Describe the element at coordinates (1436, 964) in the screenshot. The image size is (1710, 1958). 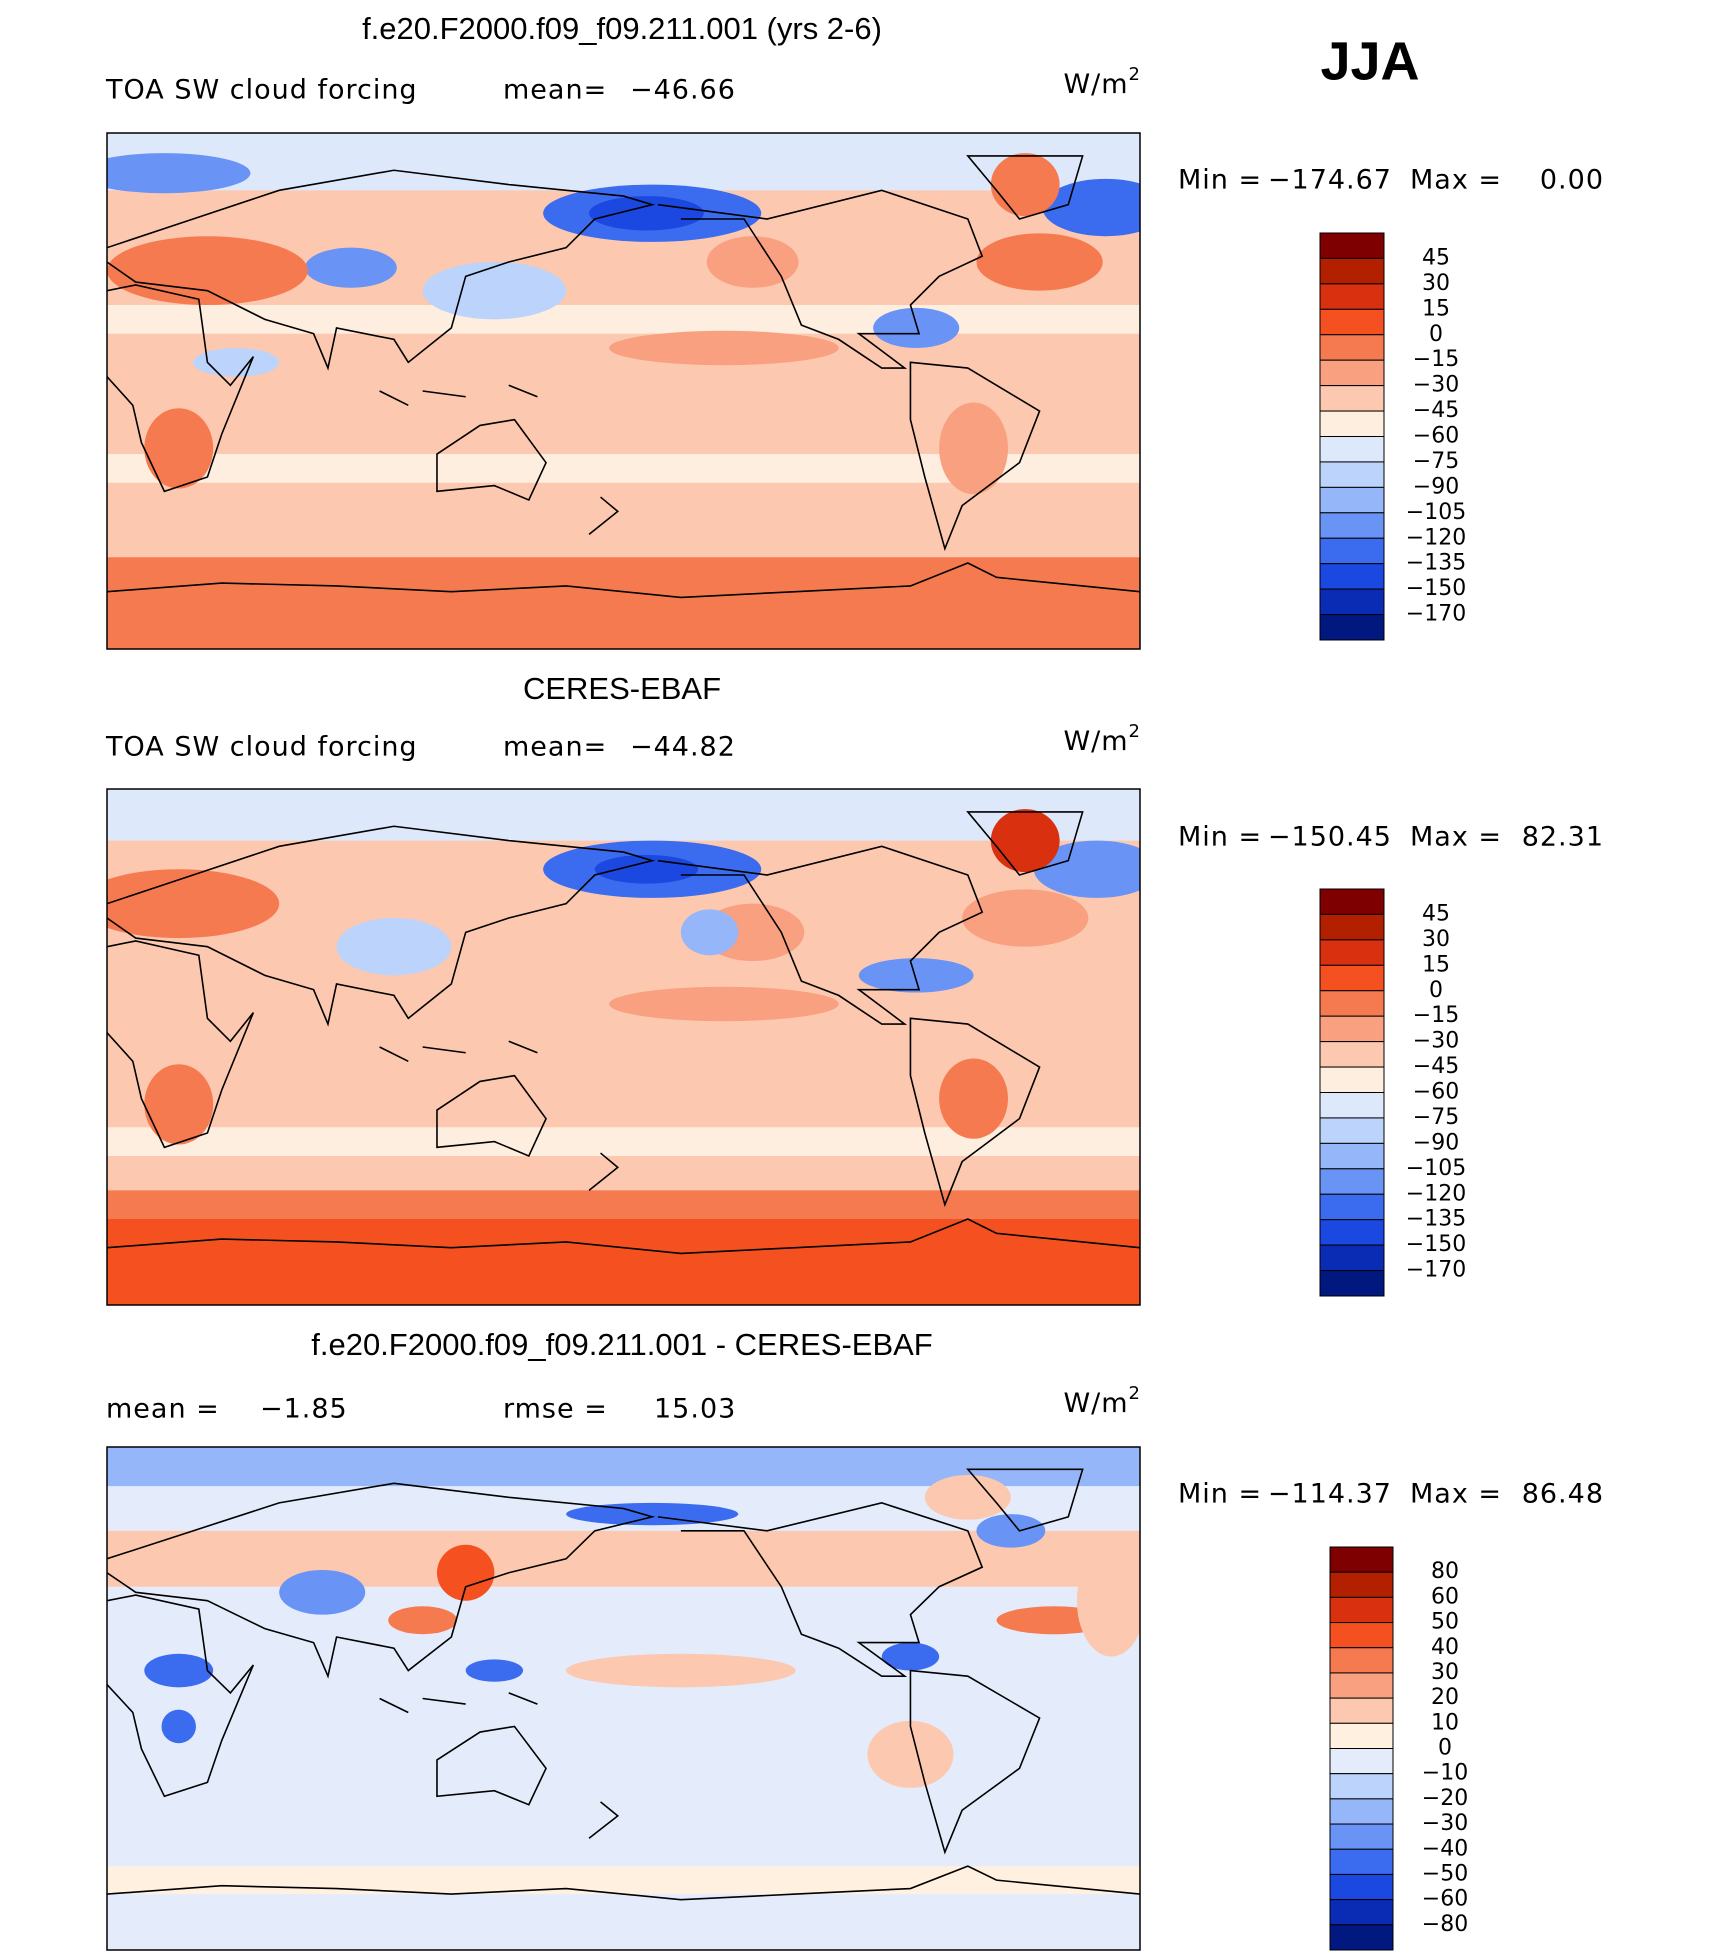
I see `colorbar-label: 15` at that location.